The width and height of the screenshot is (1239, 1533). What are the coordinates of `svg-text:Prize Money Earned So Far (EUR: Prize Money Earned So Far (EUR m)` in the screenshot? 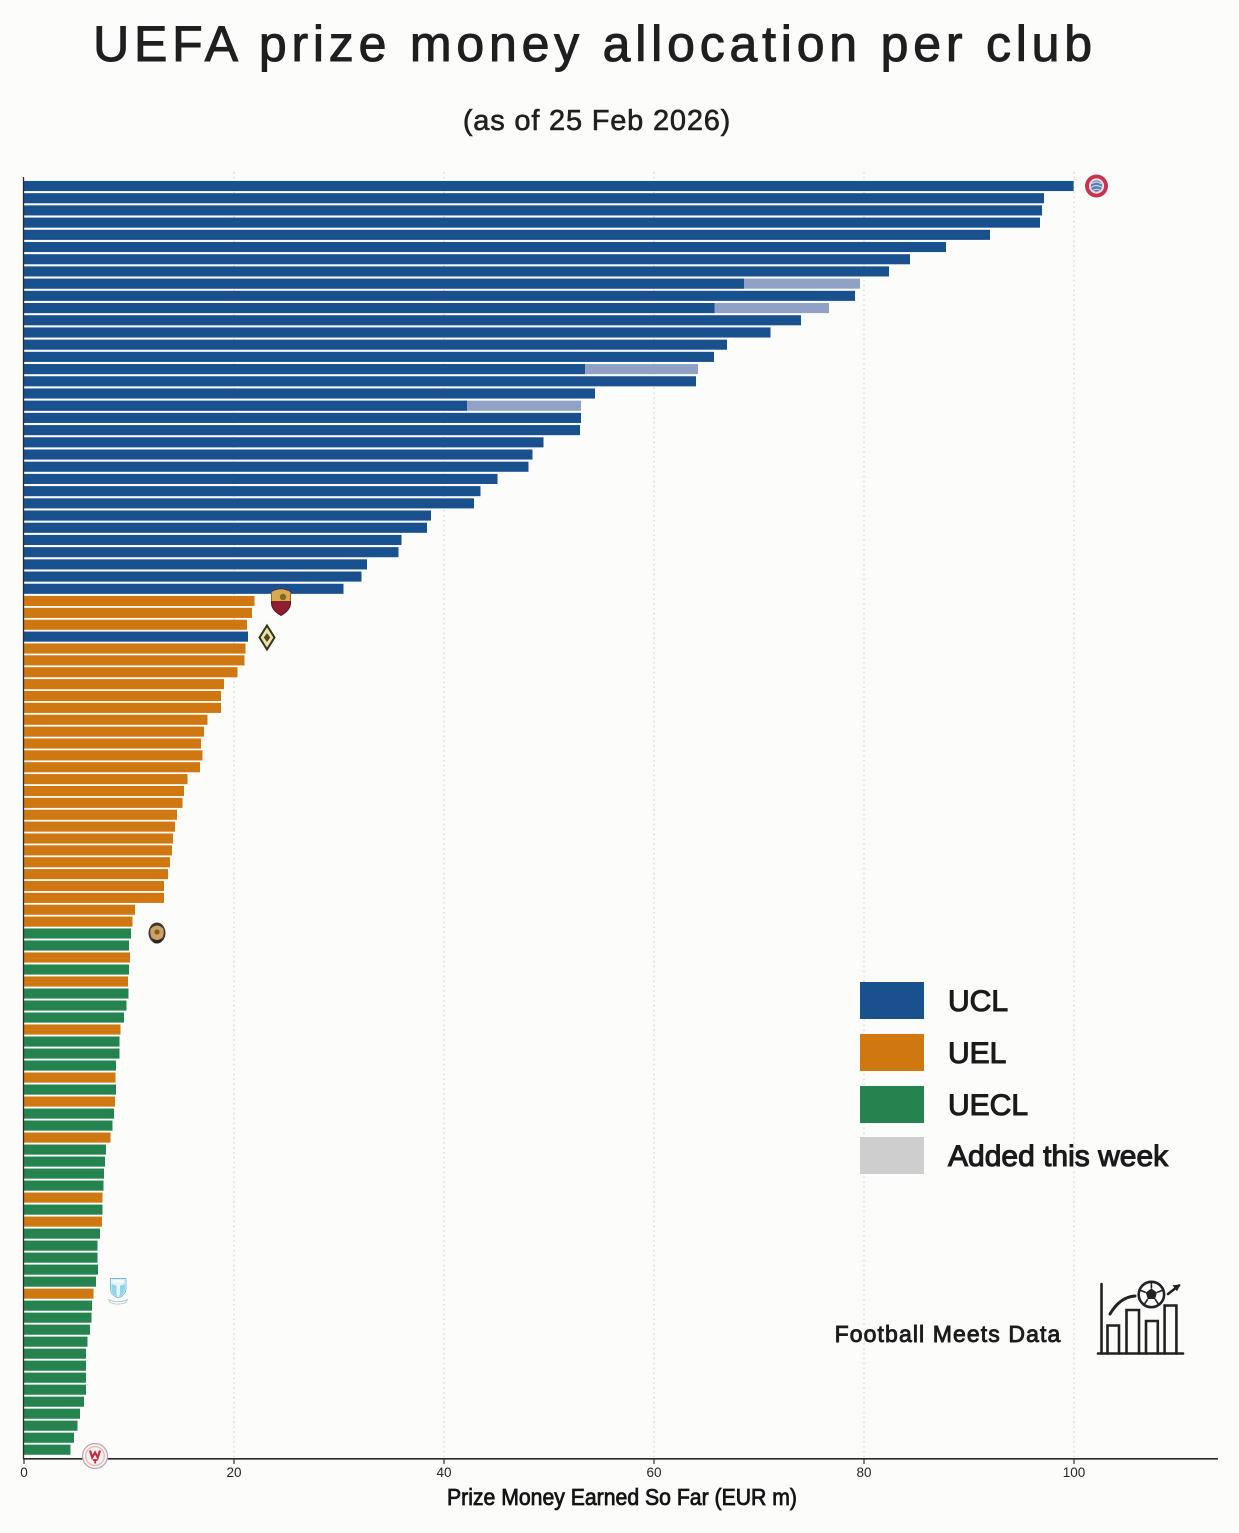 It's located at (622, 1497).